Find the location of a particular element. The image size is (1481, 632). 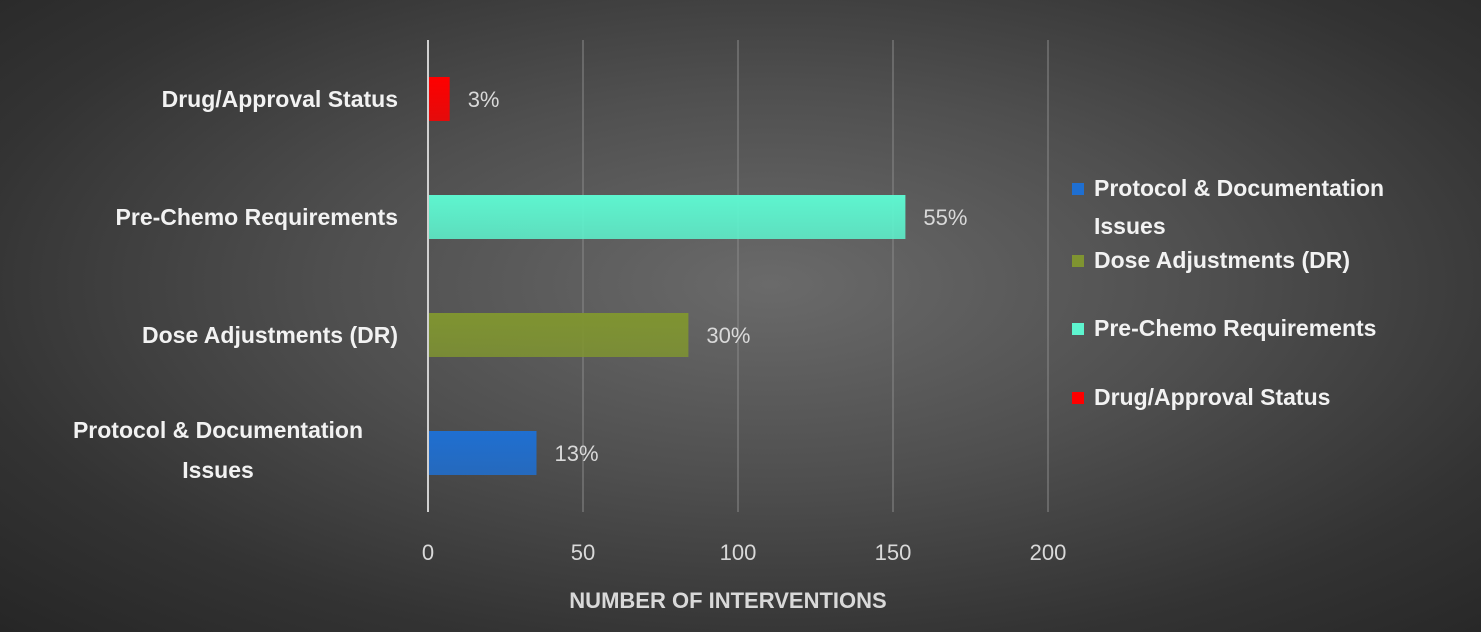

legend-swatch-dose-adjustments-dr is located at coordinates (1078, 261).